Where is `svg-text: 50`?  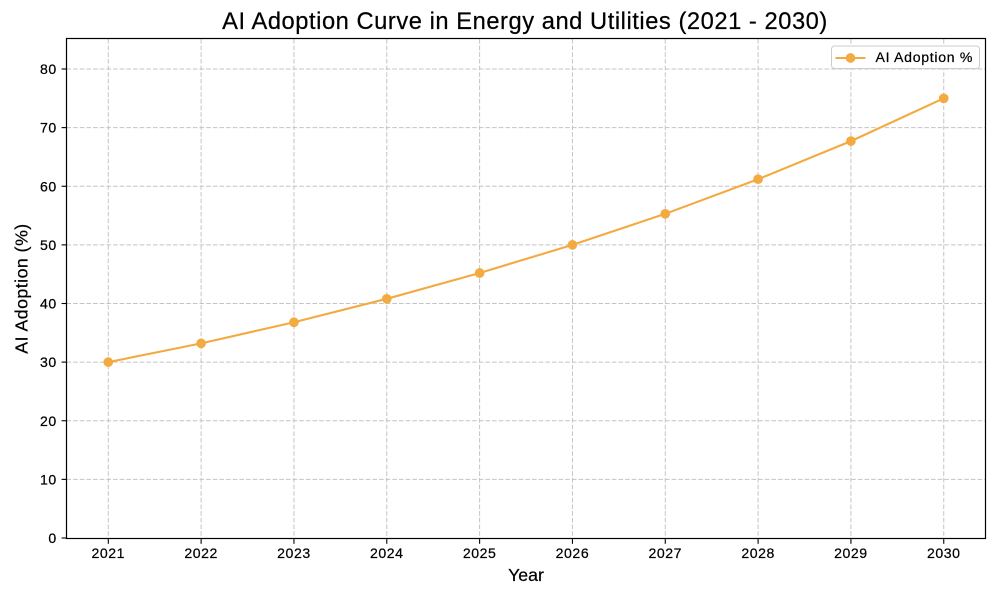 svg-text: 50 is located at coordinates (48, 245).